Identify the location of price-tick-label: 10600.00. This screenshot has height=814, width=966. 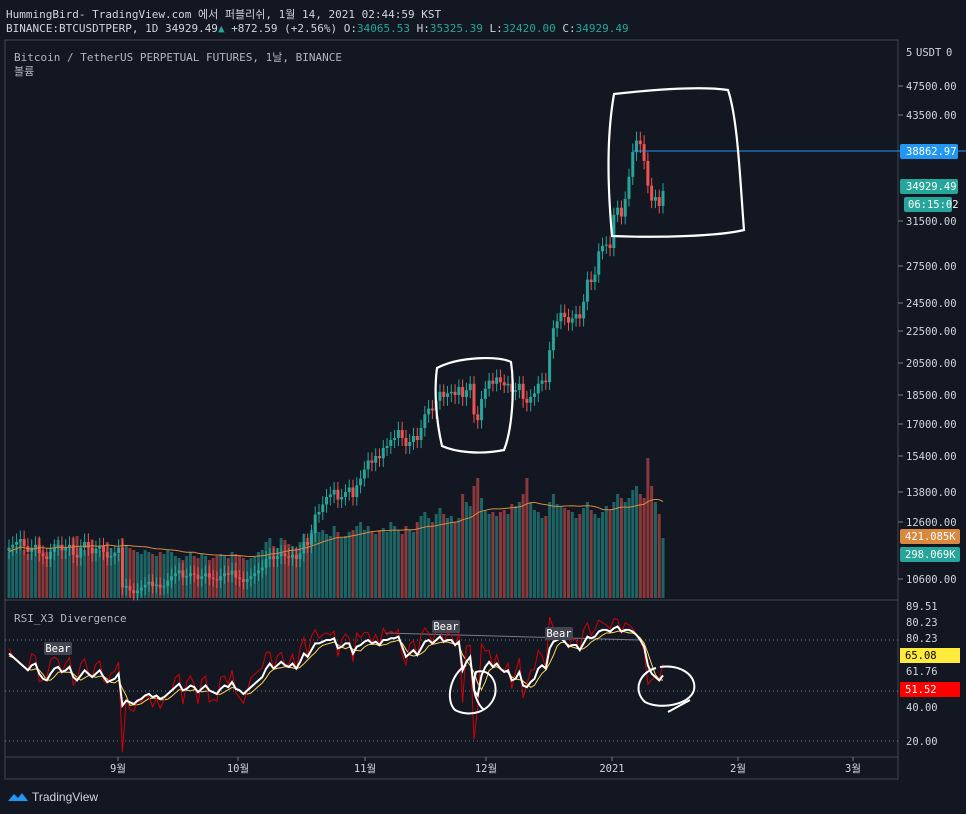
(931, 580).